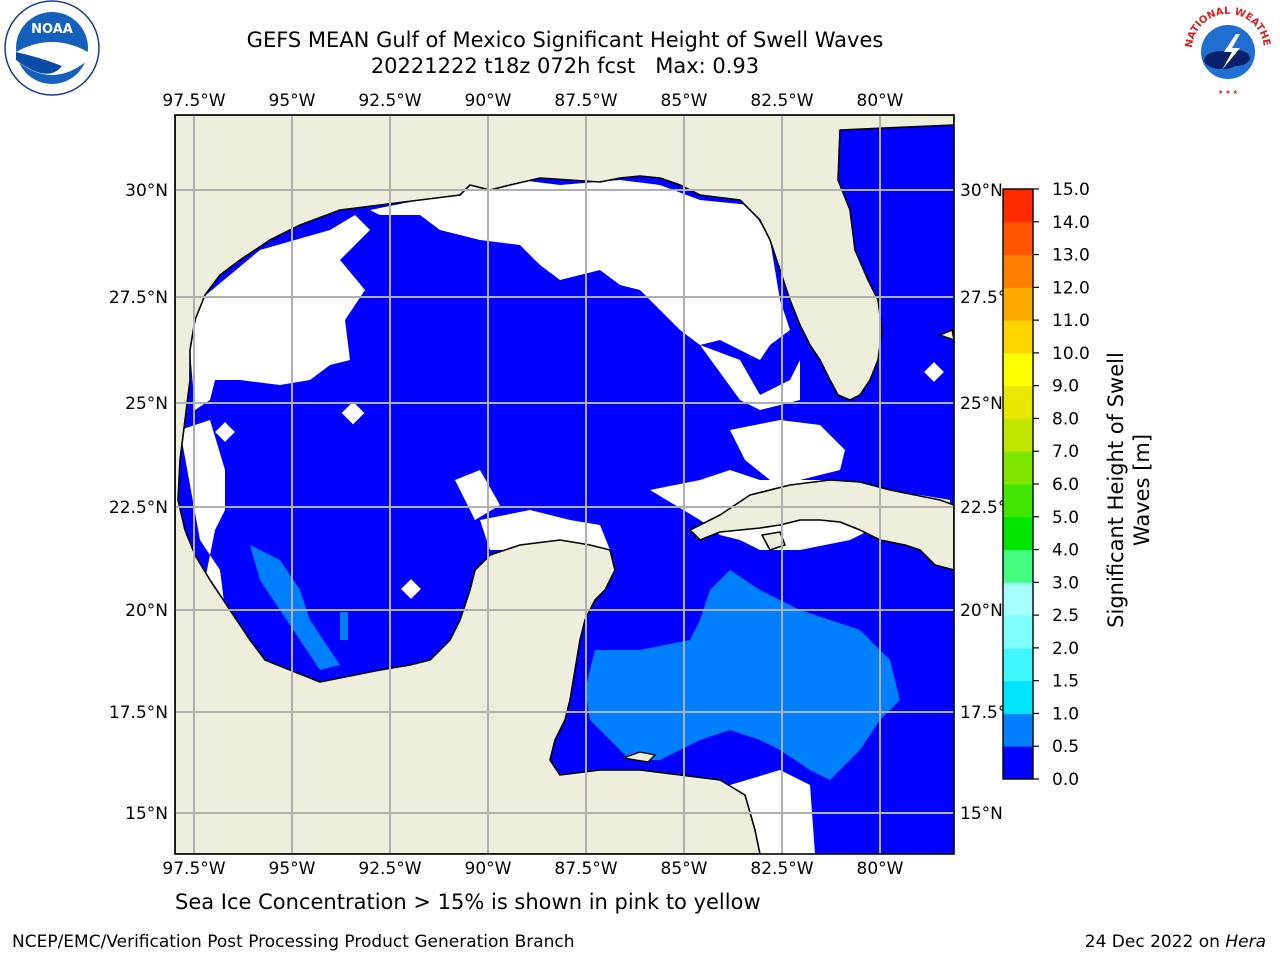 Image resolution: width=1280 pixels, height=960 pixels. Describe the element at coordinates (1065, 485) in the screenshot. I see `colorbar-tick-label: 6.0` at that location.